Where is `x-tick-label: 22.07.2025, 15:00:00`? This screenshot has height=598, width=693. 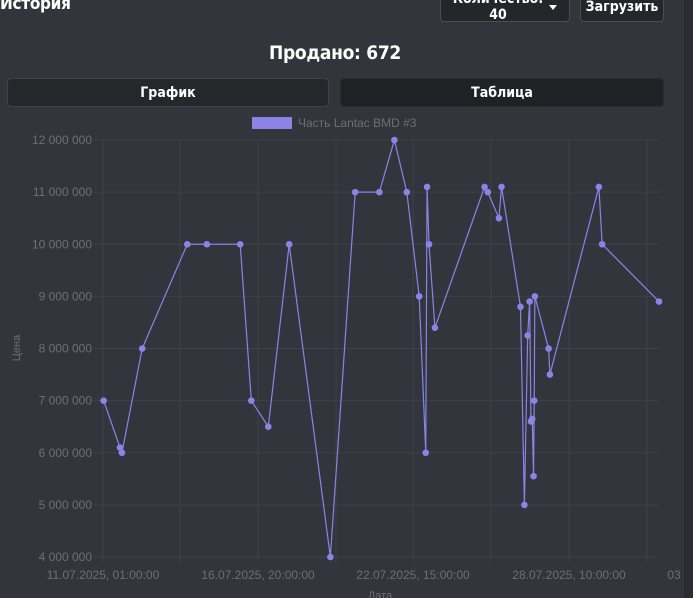
x-tick-label: 22.07.2025, 15:00:00 is located at coordinates (413, 575).